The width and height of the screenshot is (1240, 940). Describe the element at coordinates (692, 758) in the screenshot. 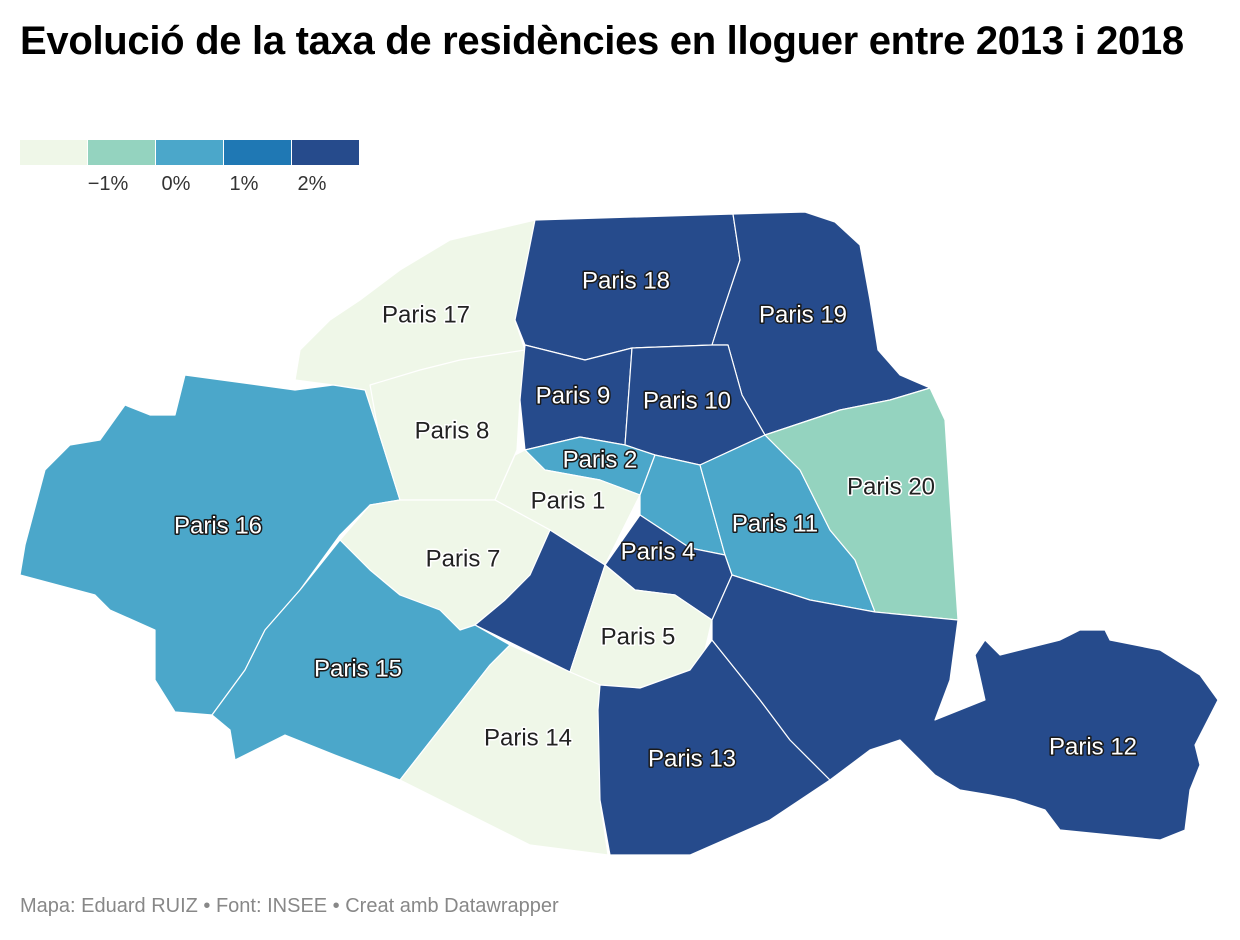

I see `district-label-13: Paris 13` at that location.